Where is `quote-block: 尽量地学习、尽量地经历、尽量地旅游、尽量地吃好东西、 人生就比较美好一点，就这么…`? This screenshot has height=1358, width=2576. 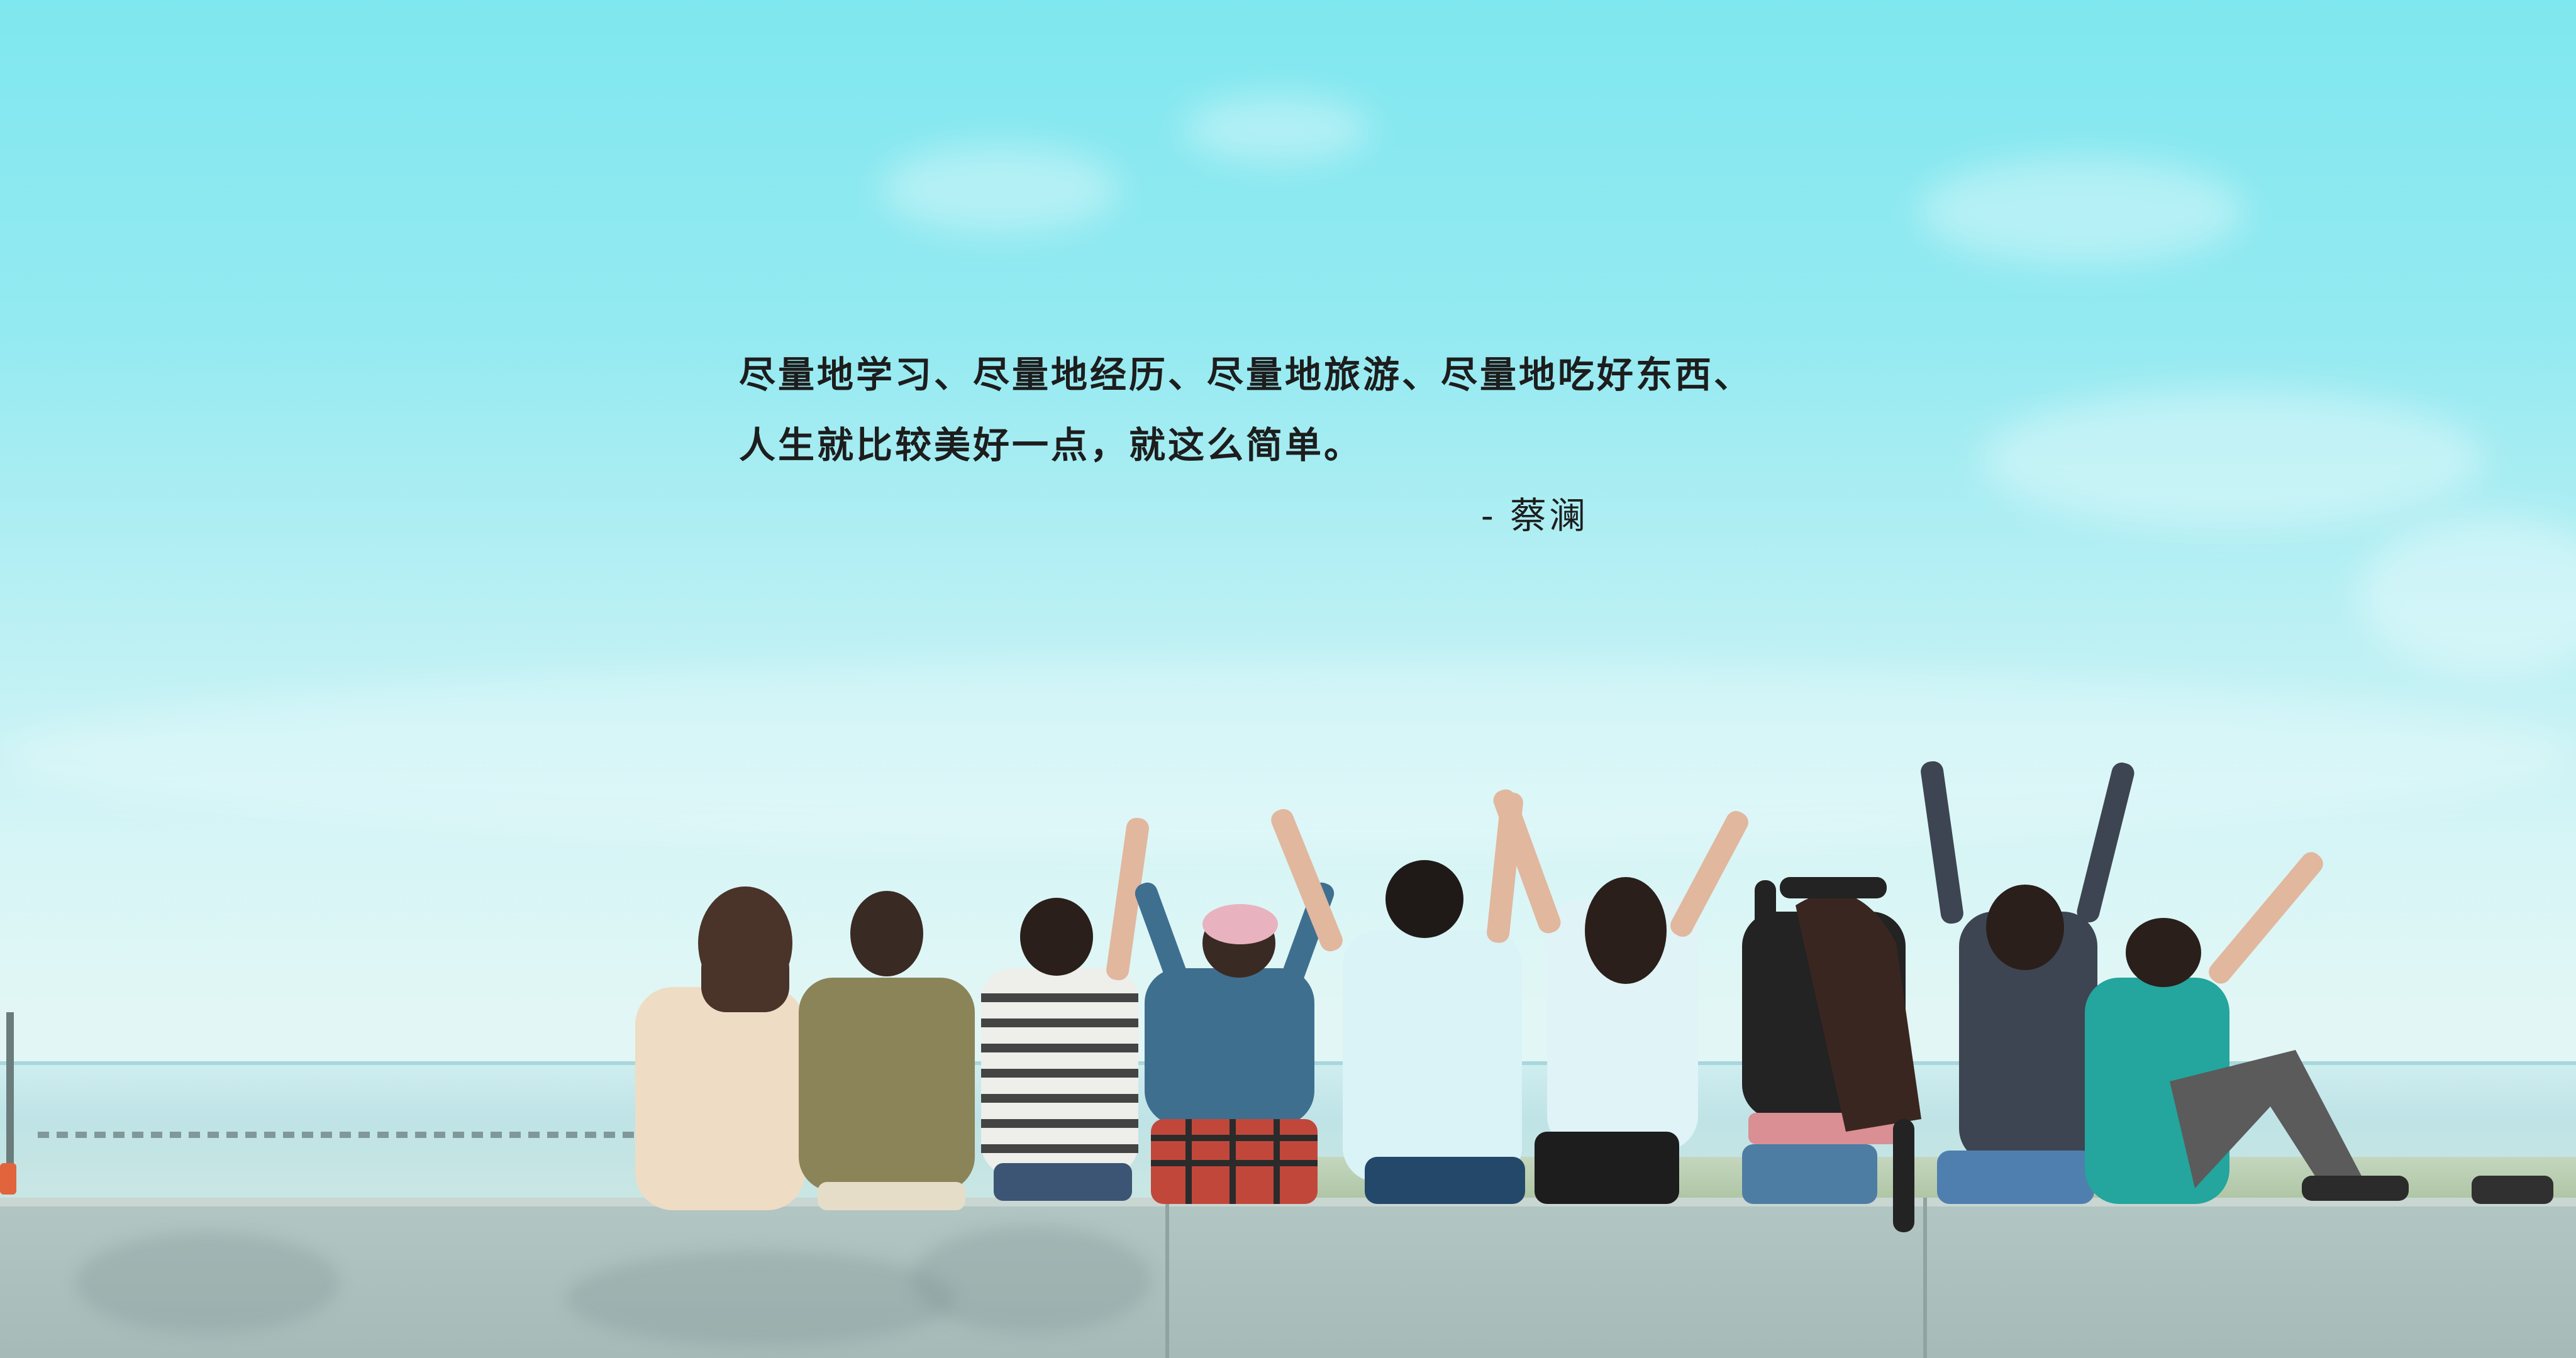
quote-block: 尽量地学习、尽量地经历、尽量地旅游、尽量地吃好东西、 人生就比较美好一点，就这么… is located at coordinates (1311, 445).